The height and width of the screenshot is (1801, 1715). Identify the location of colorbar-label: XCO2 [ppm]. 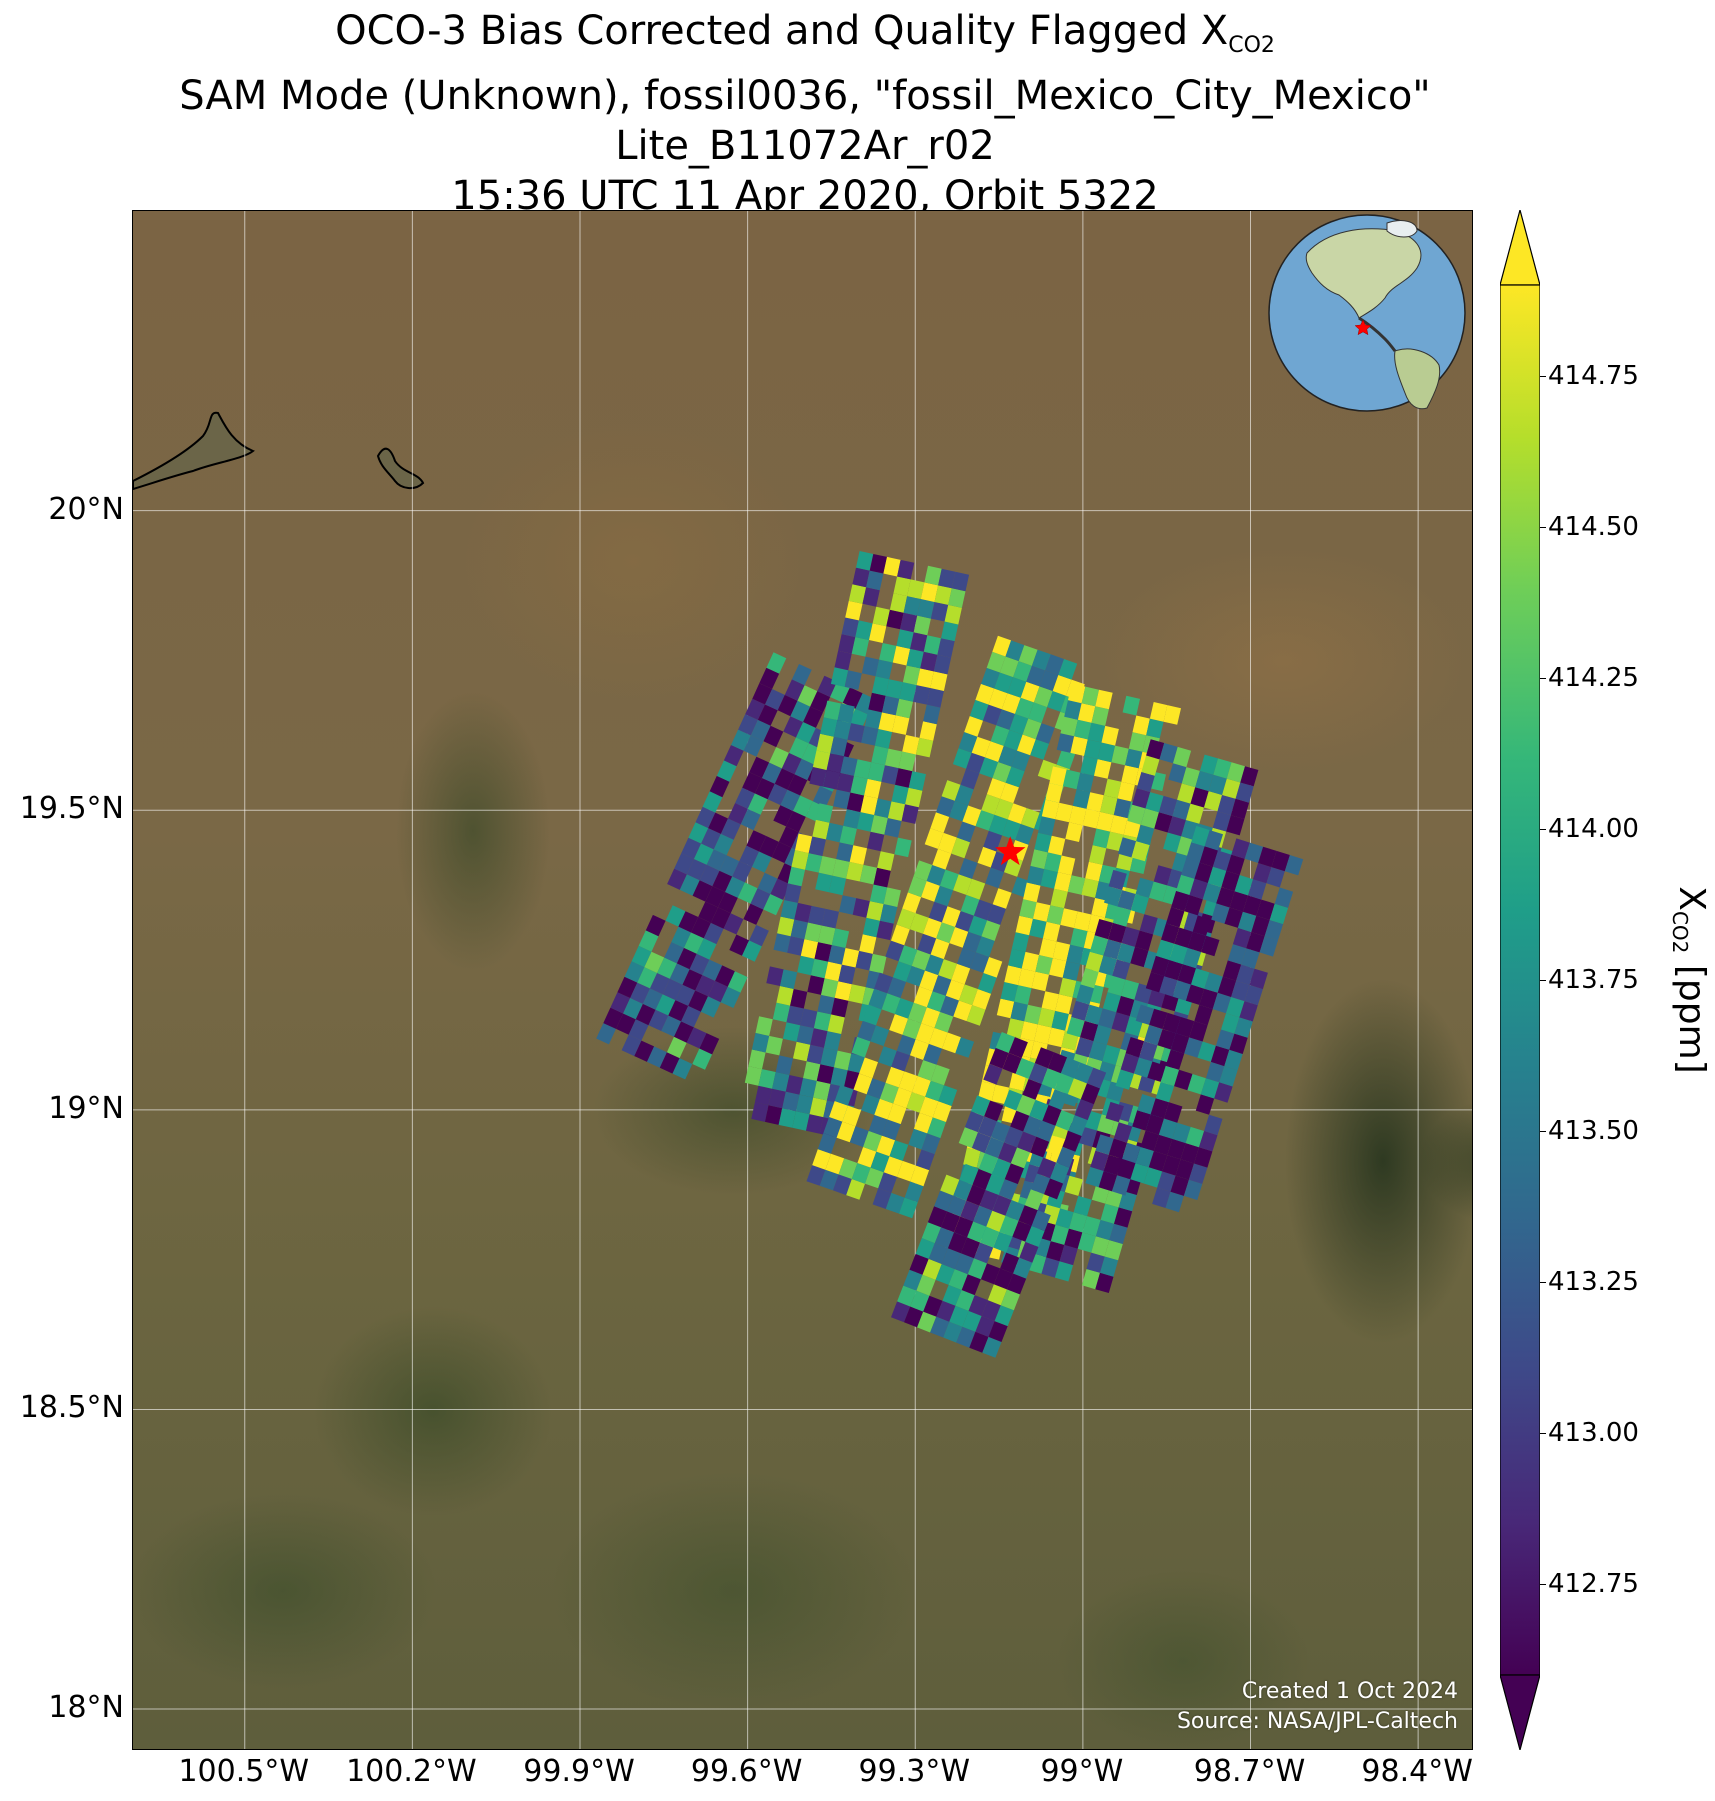
(1690, 980).